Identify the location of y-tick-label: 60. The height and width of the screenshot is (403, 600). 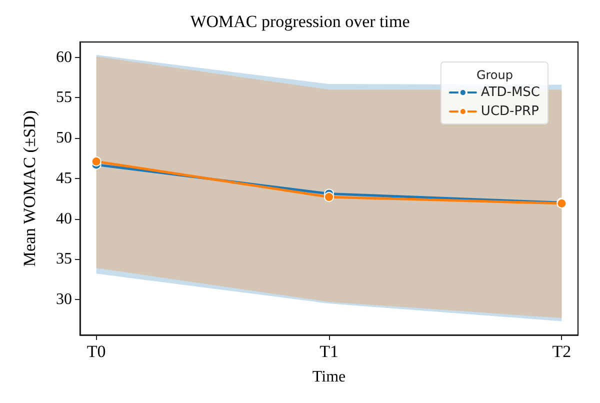
(64, 57).